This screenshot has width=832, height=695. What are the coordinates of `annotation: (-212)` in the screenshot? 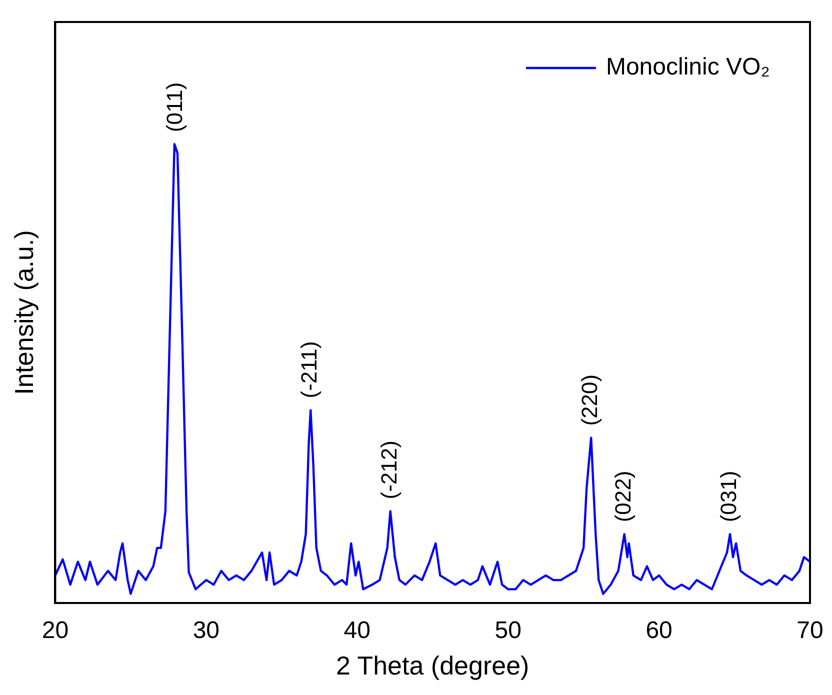 It's located at (389, 470).